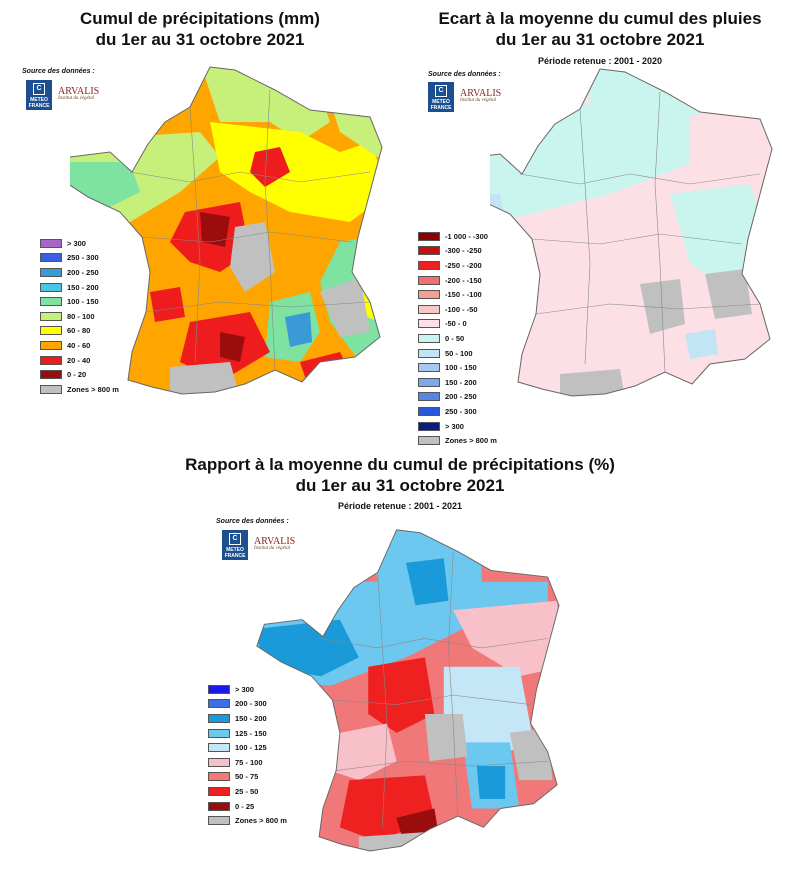  What do you see at coordinates (251, 748) in the screenshot?
I see `legend-label: 100 - 125` at bounding box center [251, 748].